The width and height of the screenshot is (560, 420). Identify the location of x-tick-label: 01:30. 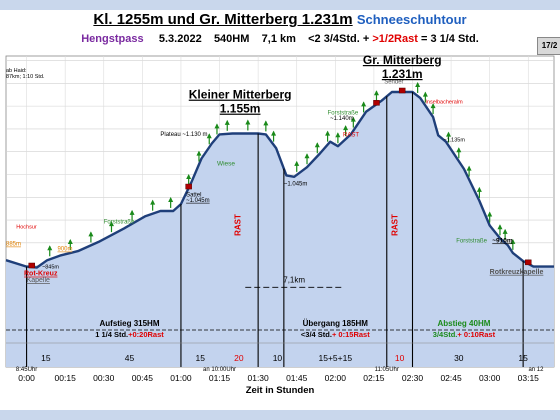
(258, 378).